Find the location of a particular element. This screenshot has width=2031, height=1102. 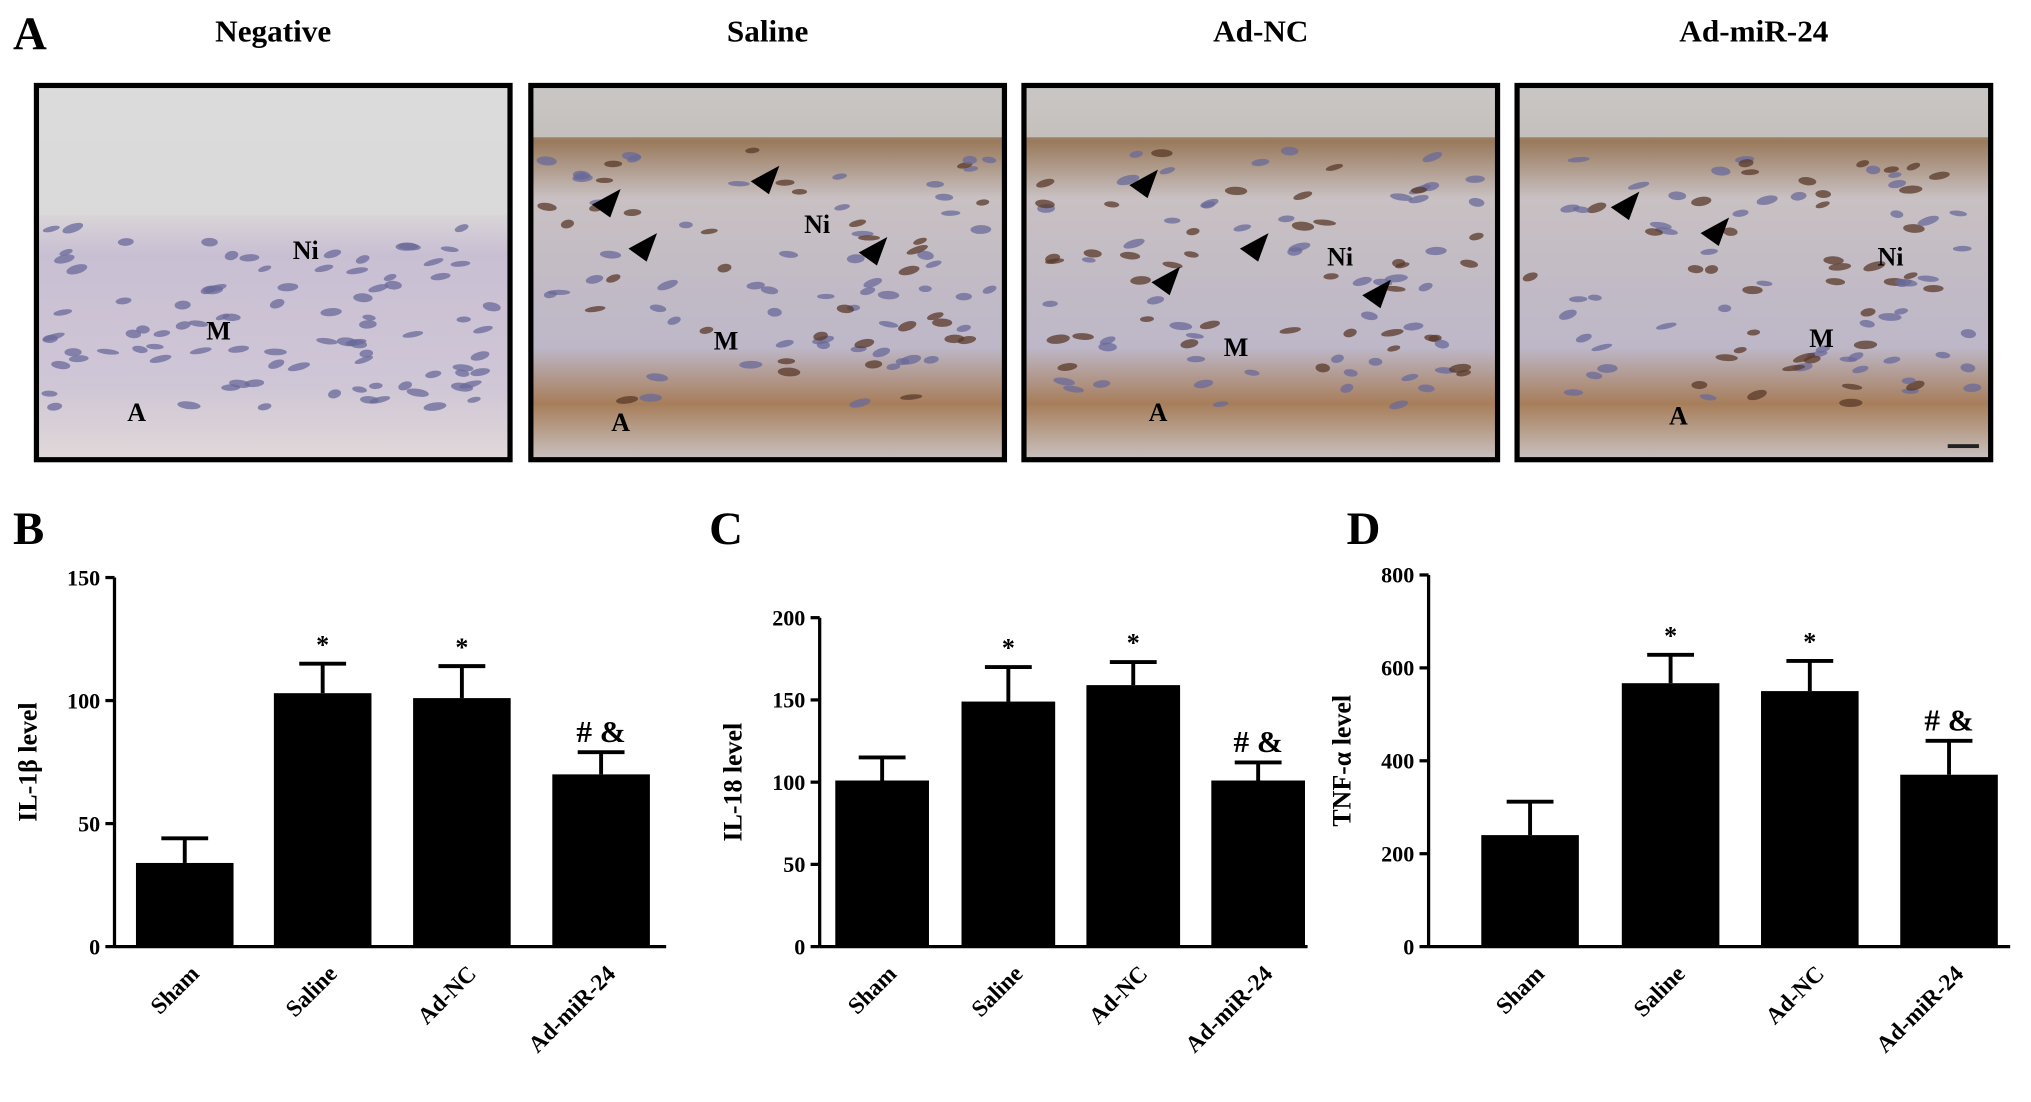

image-frame is located at coordinates (1261, 272).